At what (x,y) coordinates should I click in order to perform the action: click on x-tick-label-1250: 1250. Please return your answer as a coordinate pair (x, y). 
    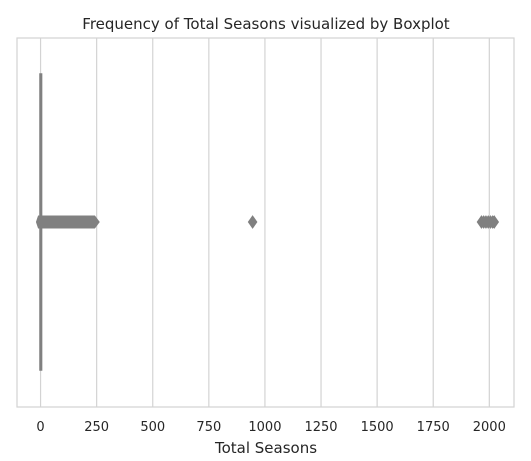
    Looking at the image, I should click on (320, 427).